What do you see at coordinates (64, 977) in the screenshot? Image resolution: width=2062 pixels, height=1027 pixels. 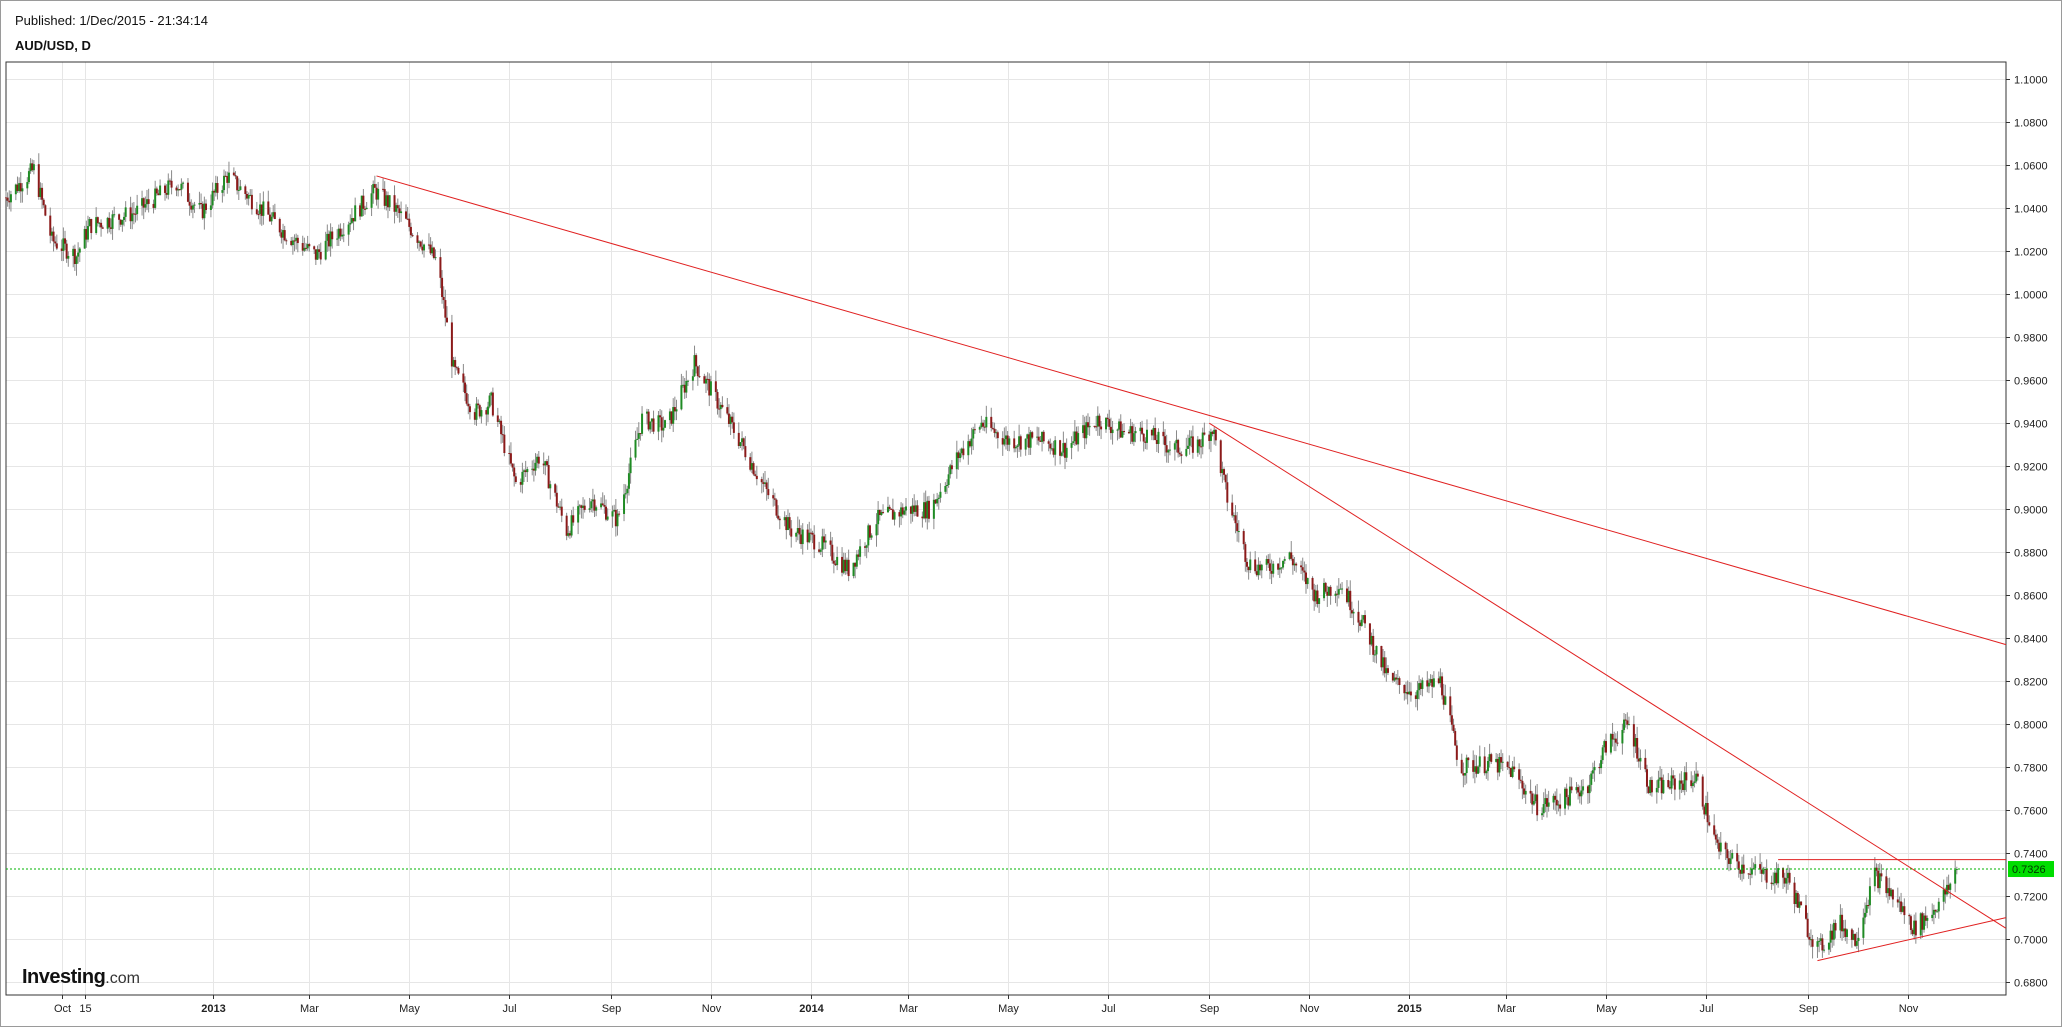 I see `logo-brand: Investing` at bounding box center [64, 977].